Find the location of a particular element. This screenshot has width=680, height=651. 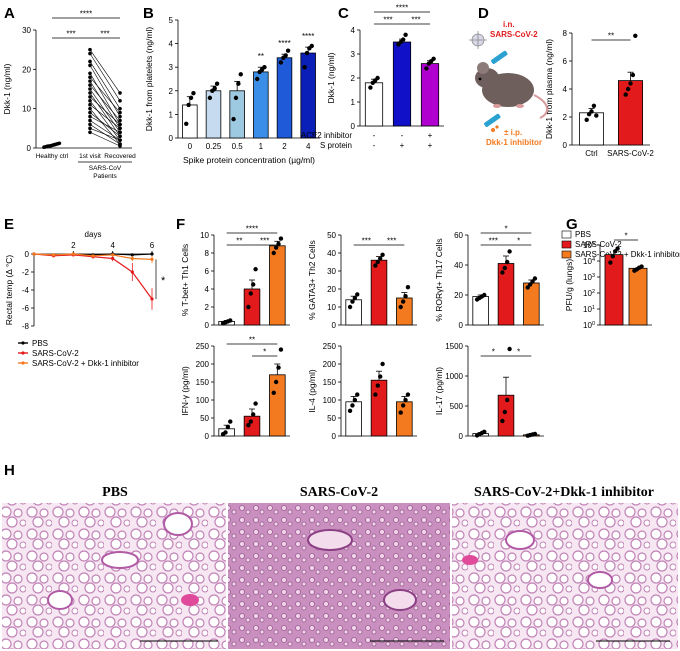

x-tick-label: 0.5 is located at coordinates (238, 146).